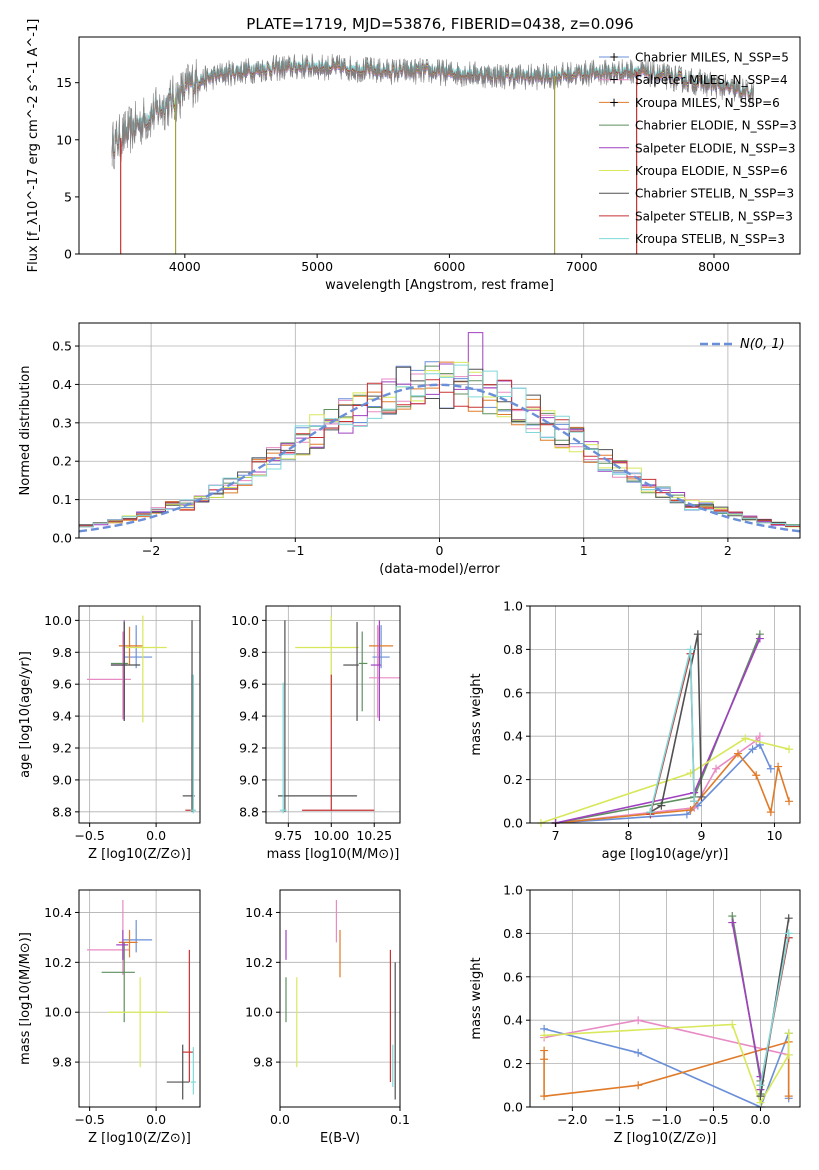 This screenshot has width=819, height=1170. What do you see at coordinates (33, 146) in the screenshot?
I see `y-axis-label: Flux [f_λ10^-17 erg cm^-2 s^-1 A^-1]` at bounding box center [33, 146].